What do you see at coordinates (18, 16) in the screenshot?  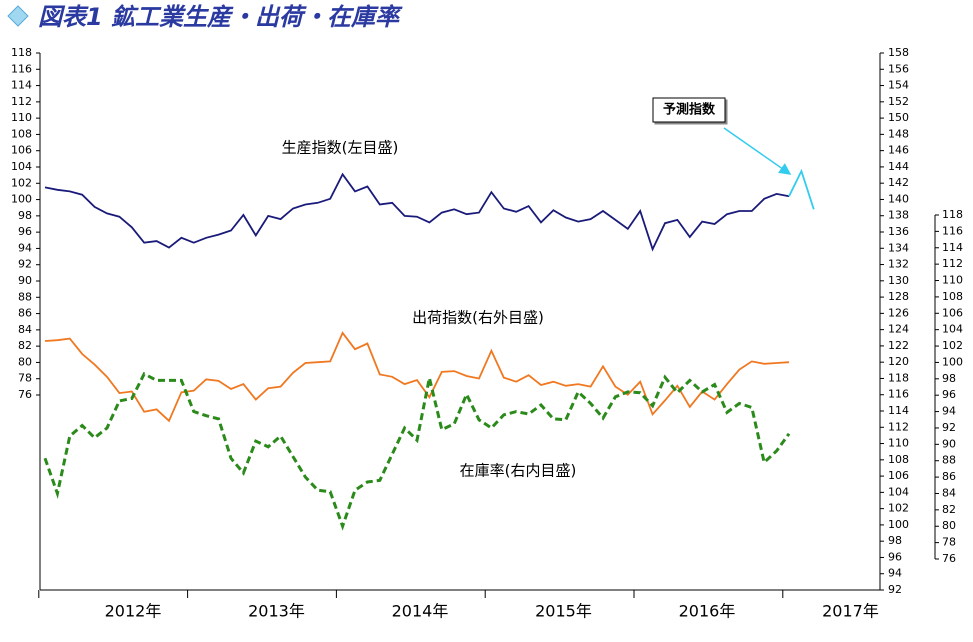 I see `title-icon` at bounding box center [18, 16].